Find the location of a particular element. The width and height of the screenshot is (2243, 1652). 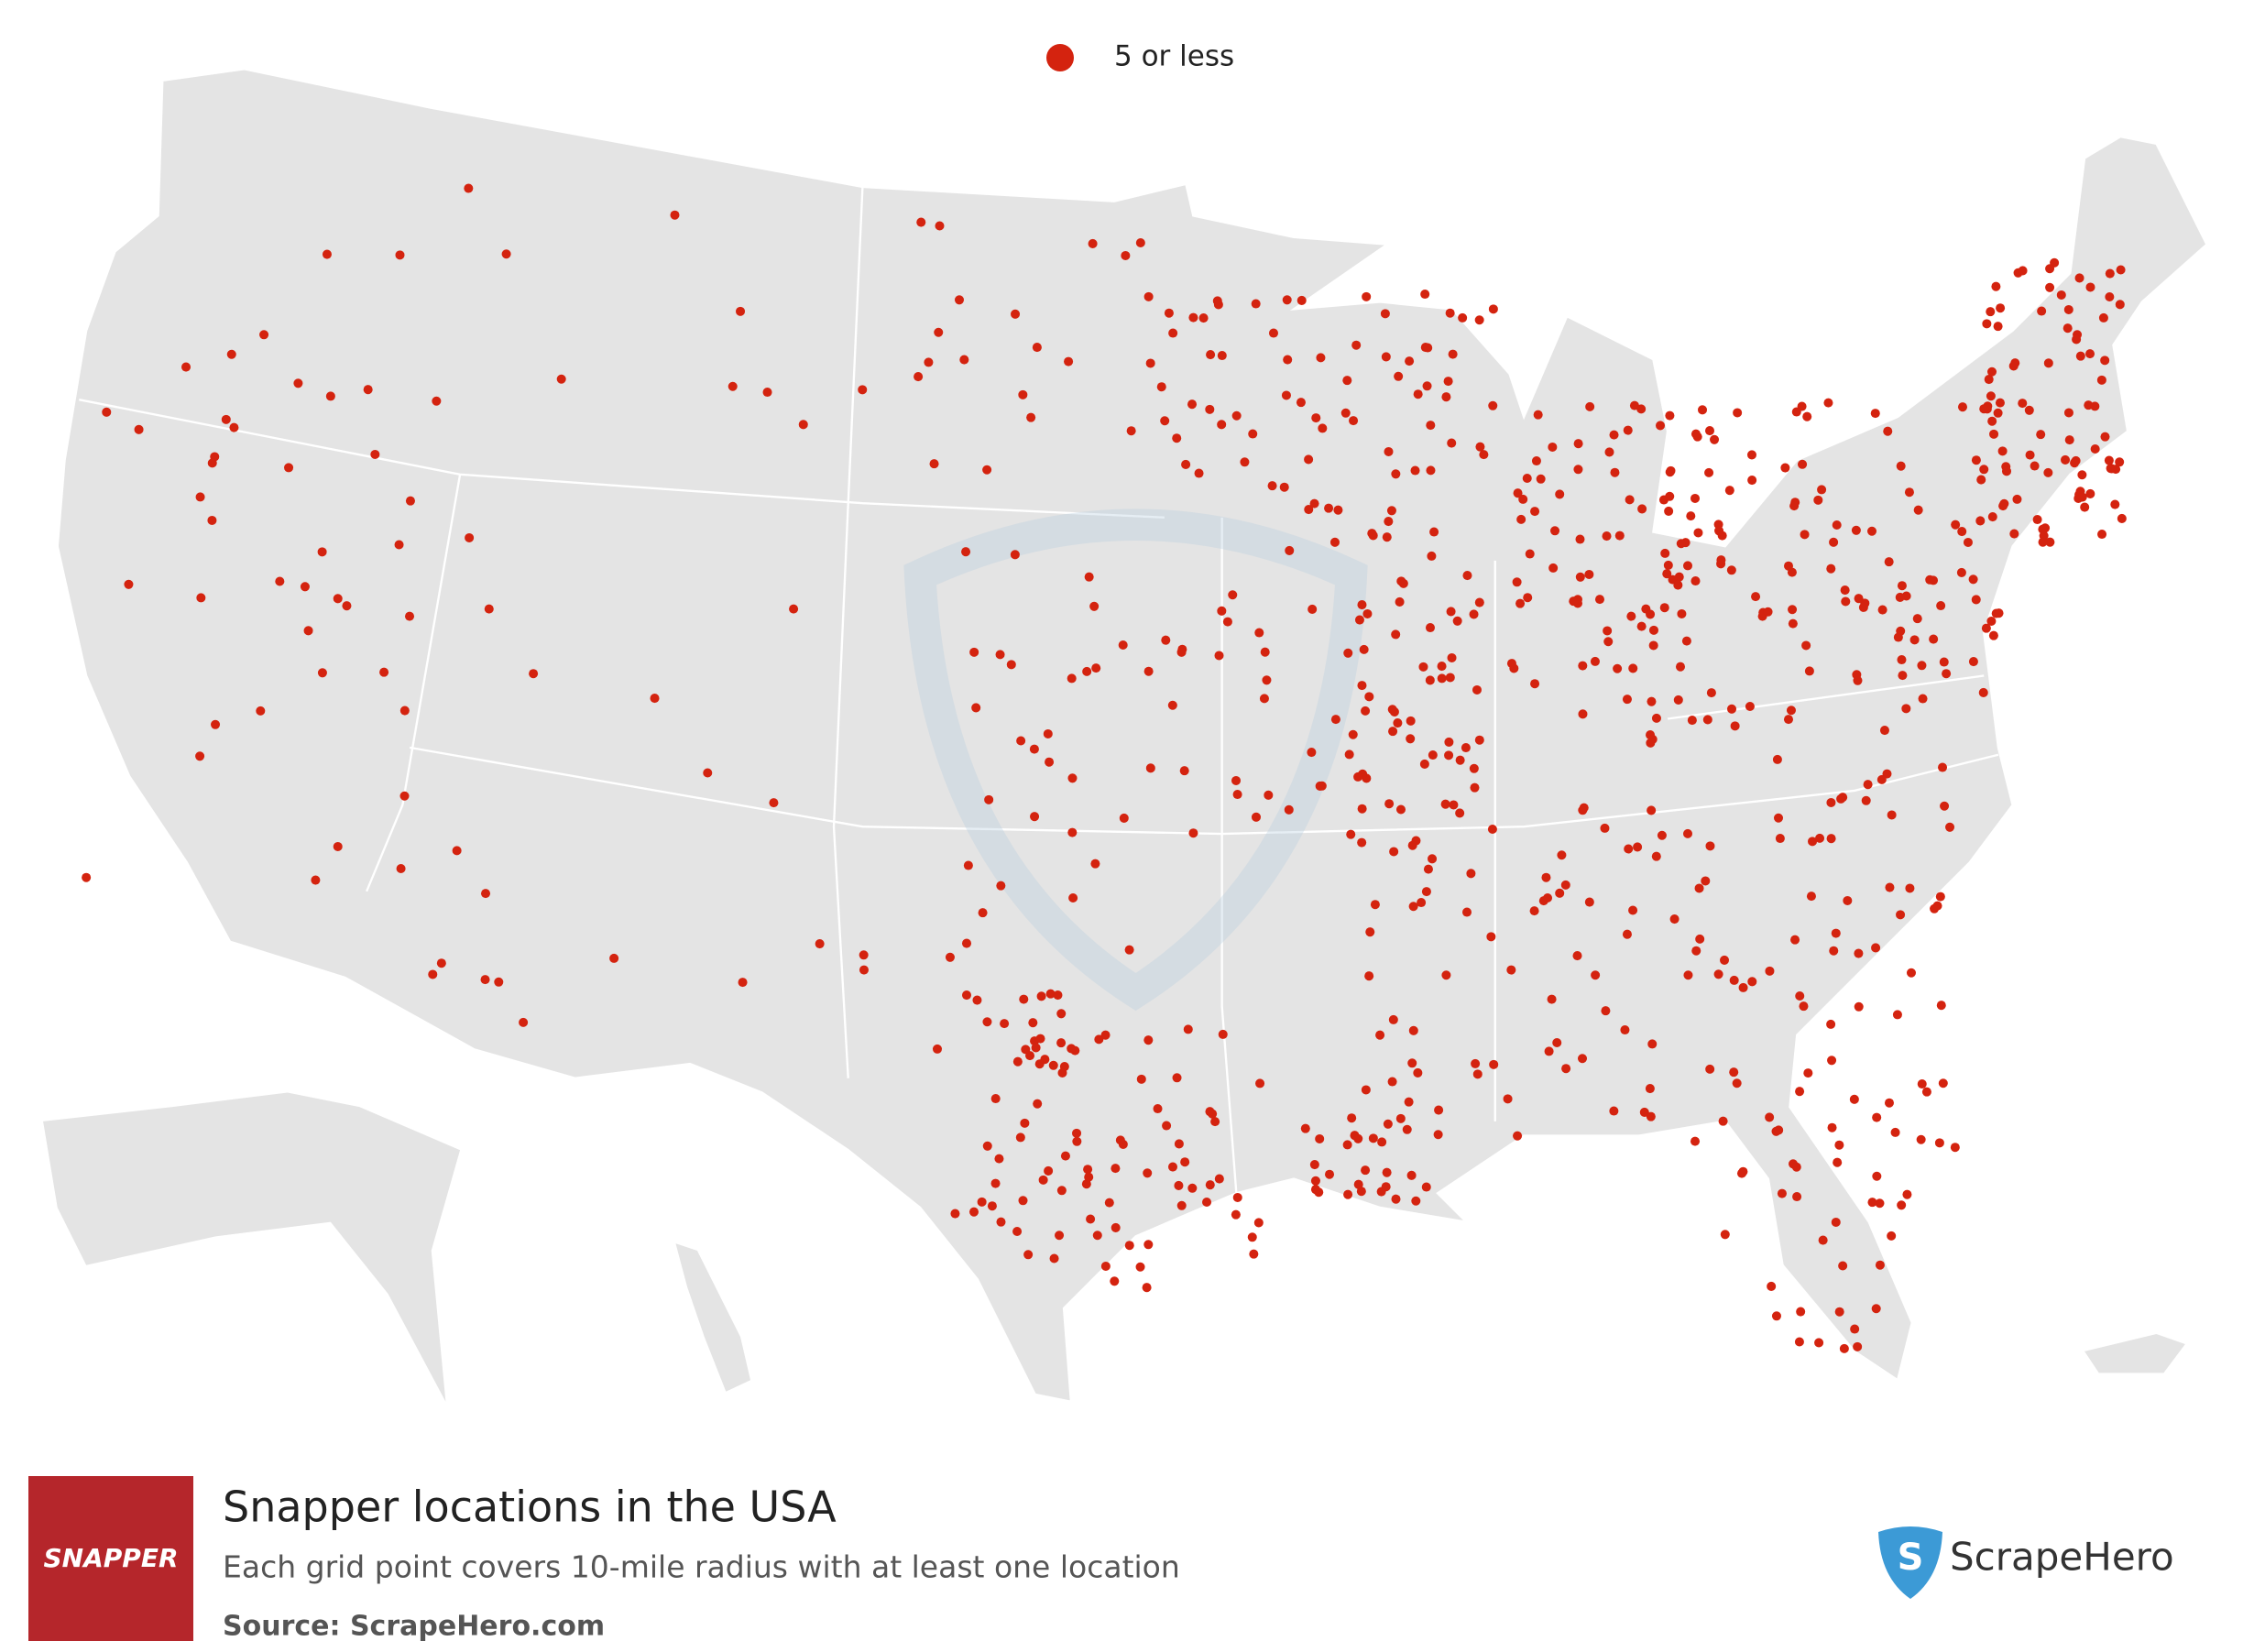

puerto-rico is located at coordinates (2134, 1353).